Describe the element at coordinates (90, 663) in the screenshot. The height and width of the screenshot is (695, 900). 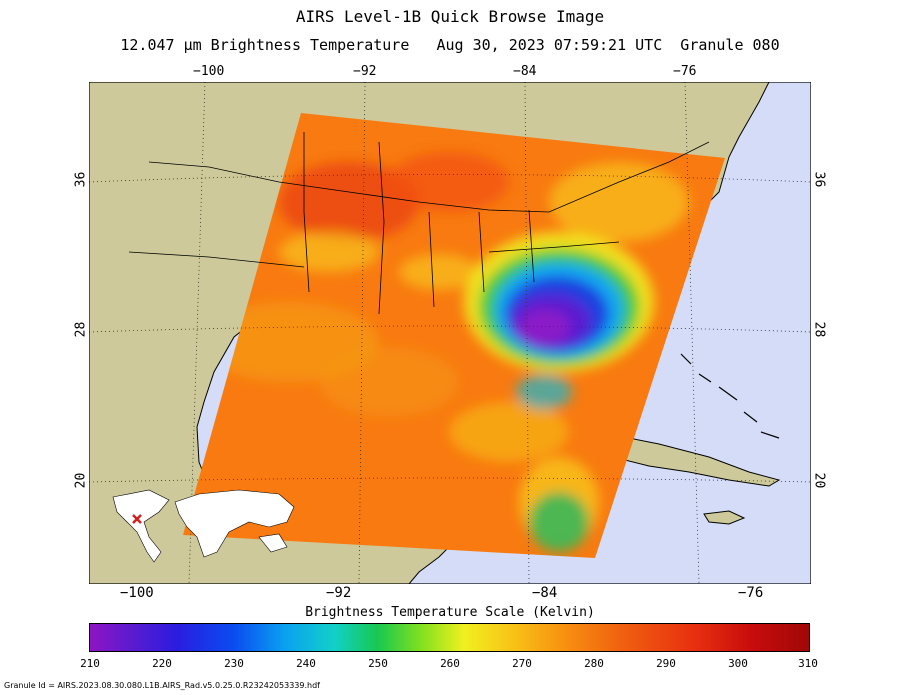
I see `colorbar-tick: 210` at that location.